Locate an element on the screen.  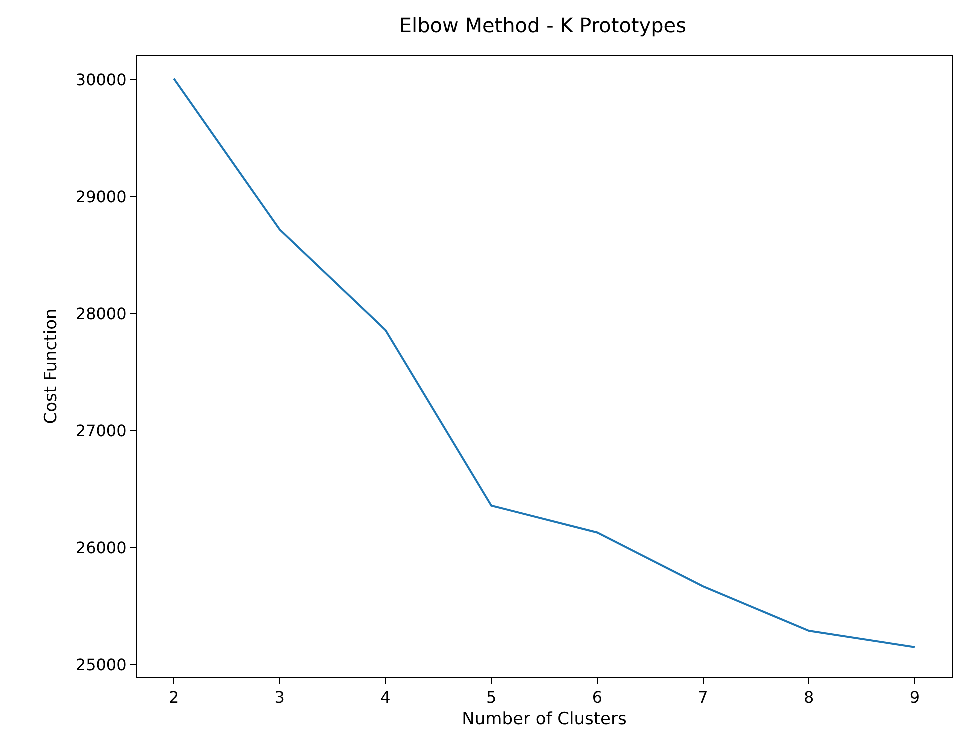
chart-title: Elbow Method - K Prototypes is located at coordinates (543, 26).